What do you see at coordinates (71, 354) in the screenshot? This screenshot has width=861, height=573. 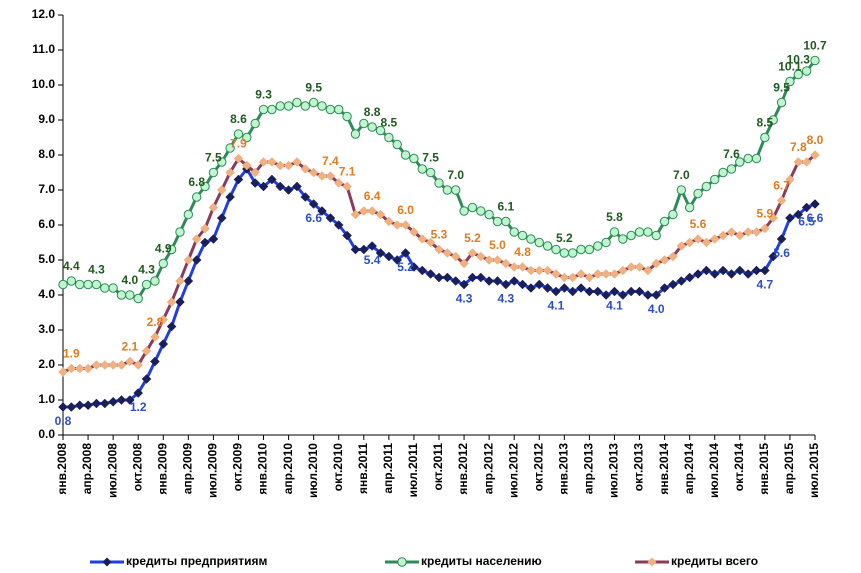 I see `data-label: 1.9` at bounding box center [71, 354].